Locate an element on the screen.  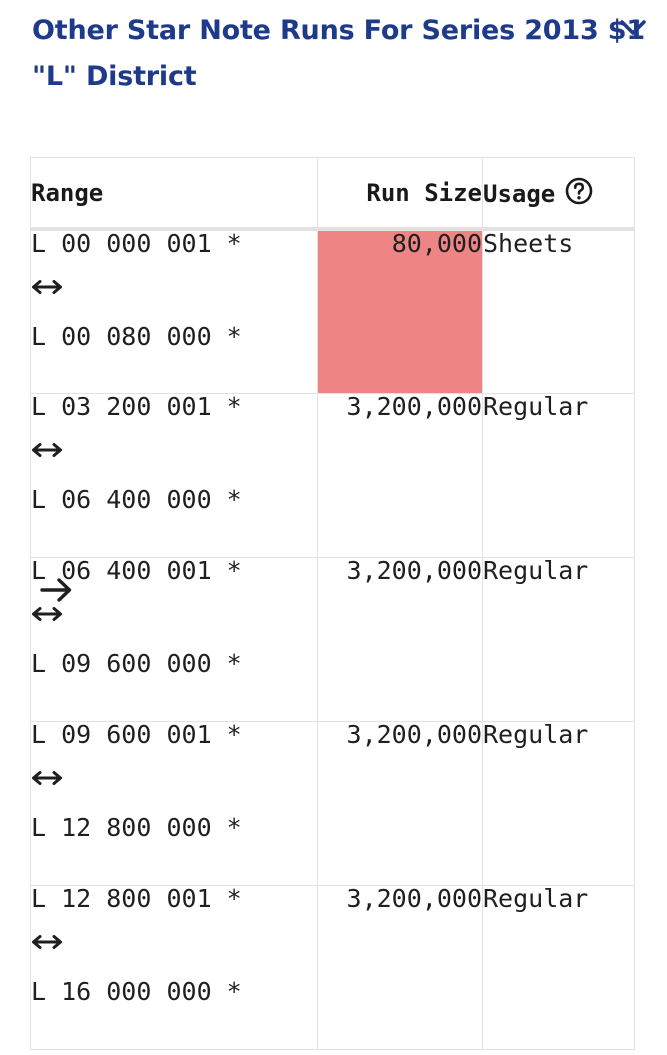
run-size-column-header: Run Size is located at coordinates (400, 194).